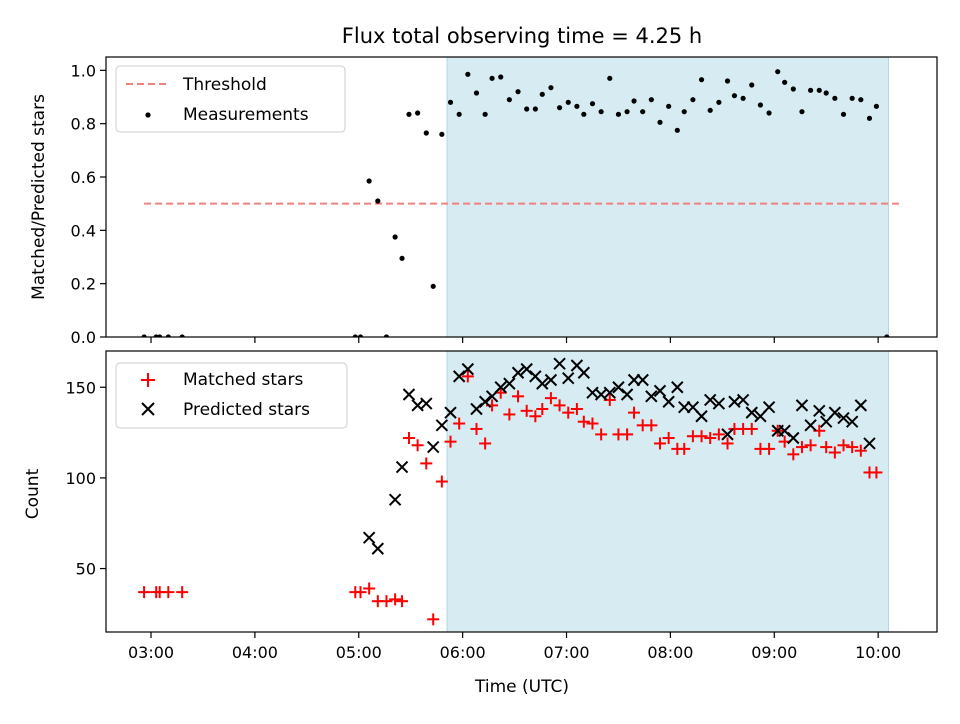 This screenshot has height=724, width=960. Describe the element at coordinates (359, 652) in the screenshot. I see `x-tick-label: 05:00` at that location.